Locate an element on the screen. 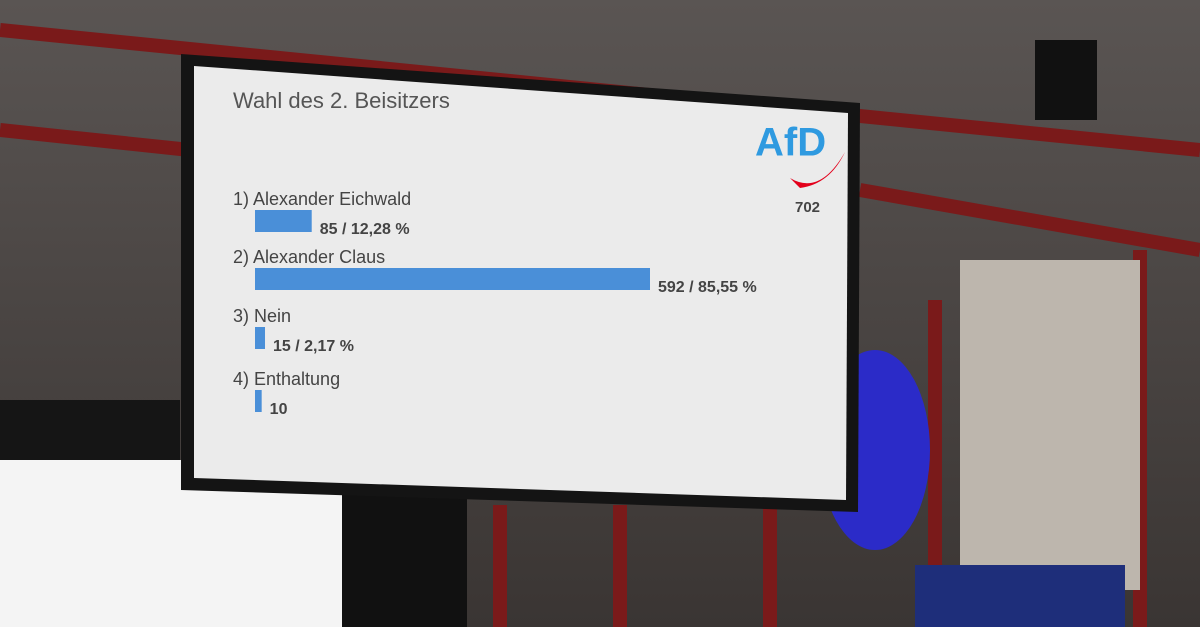  value-label: 85 / 12,28 % is located at coordinates (365, 229).